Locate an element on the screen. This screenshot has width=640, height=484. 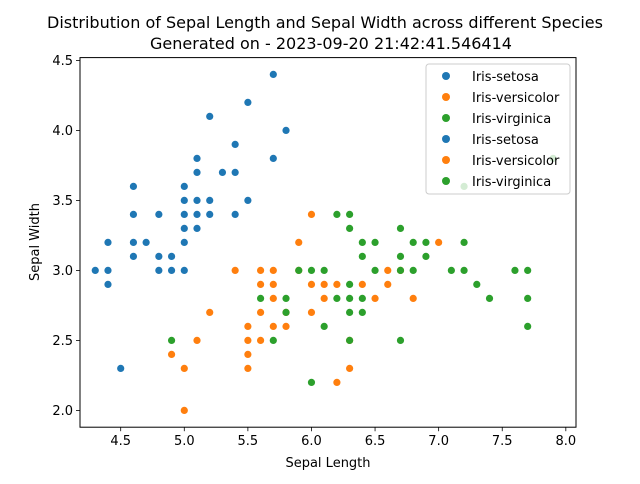
x-tick-label: 4.5 is located at coordinates (120, 441).